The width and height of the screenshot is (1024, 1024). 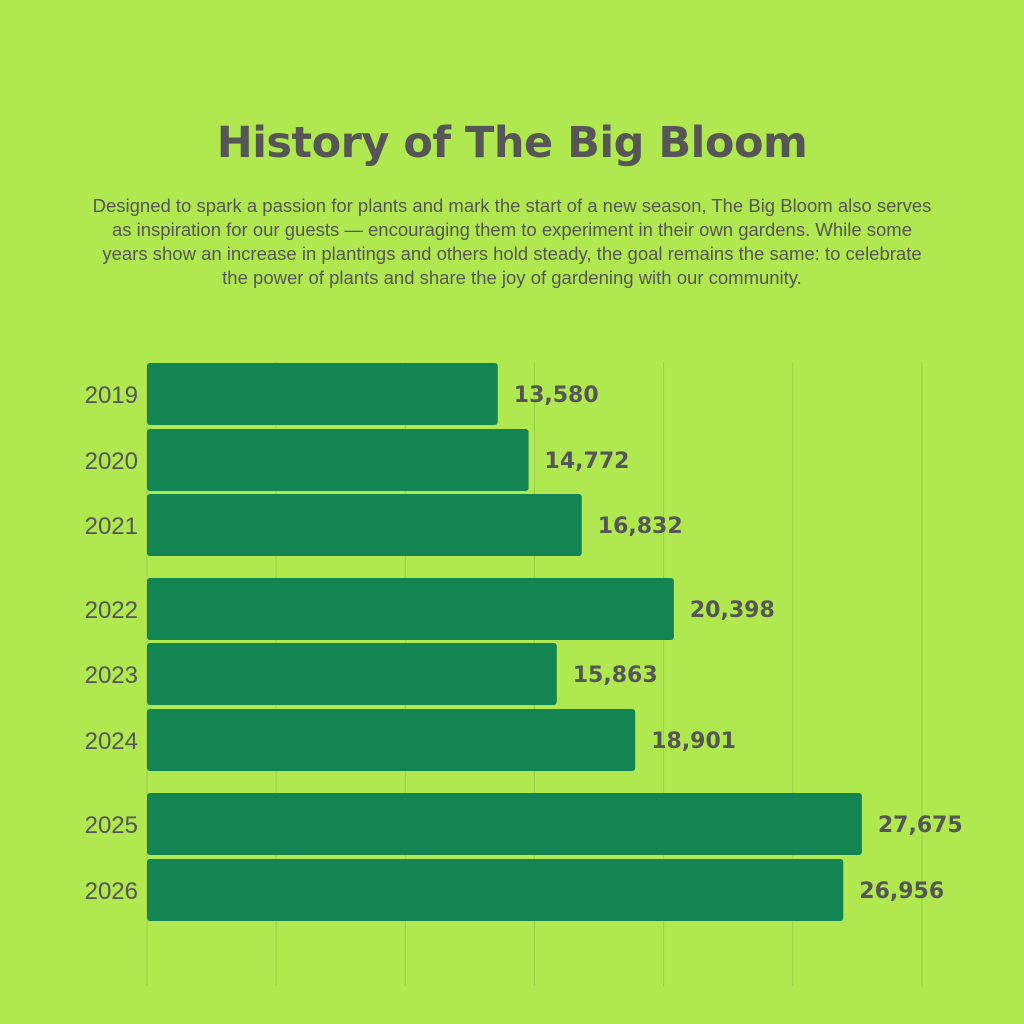 I want to click on bar-2023, so click(x=352, y=674).